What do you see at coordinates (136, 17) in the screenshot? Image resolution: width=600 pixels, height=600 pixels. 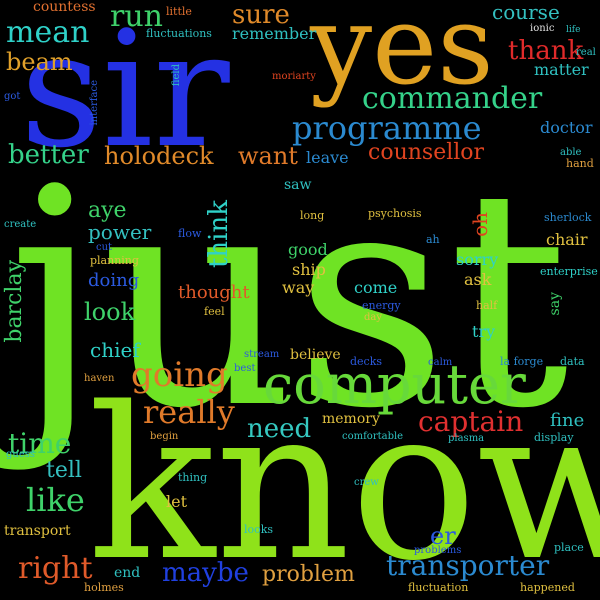 I see `word-run: run` at bounding box center [136, 17].